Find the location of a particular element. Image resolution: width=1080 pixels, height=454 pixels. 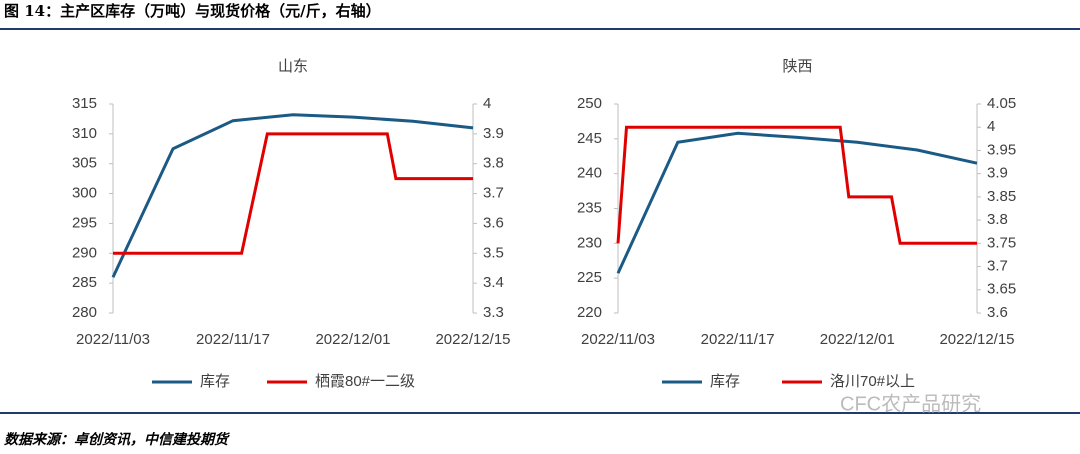

y-tick-label: 290 is located at coordinates (84, 252).